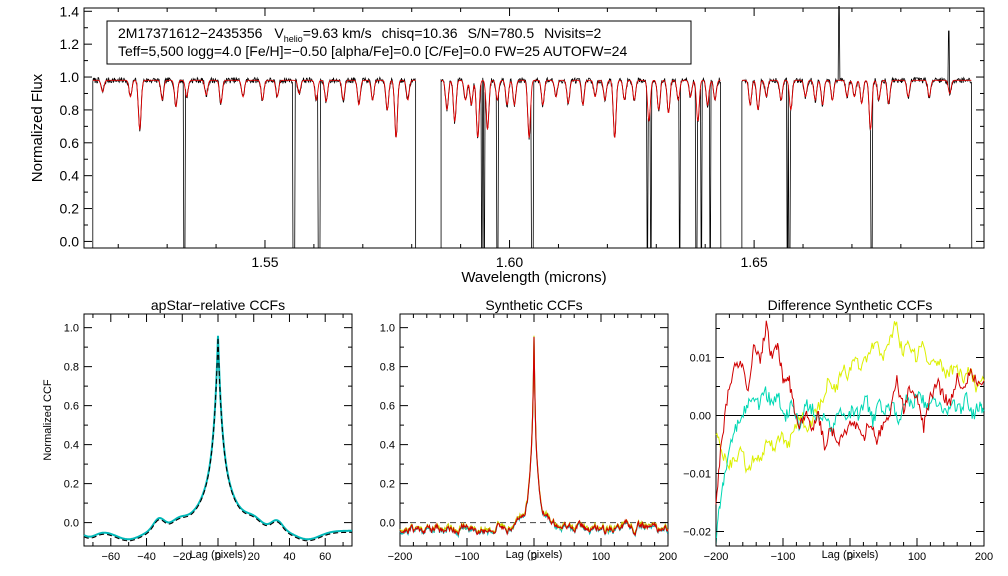  Describe the element at coordinates (337, 33) in the screenshot. I see `vhelio-value: =9.63 km/s` at that location.